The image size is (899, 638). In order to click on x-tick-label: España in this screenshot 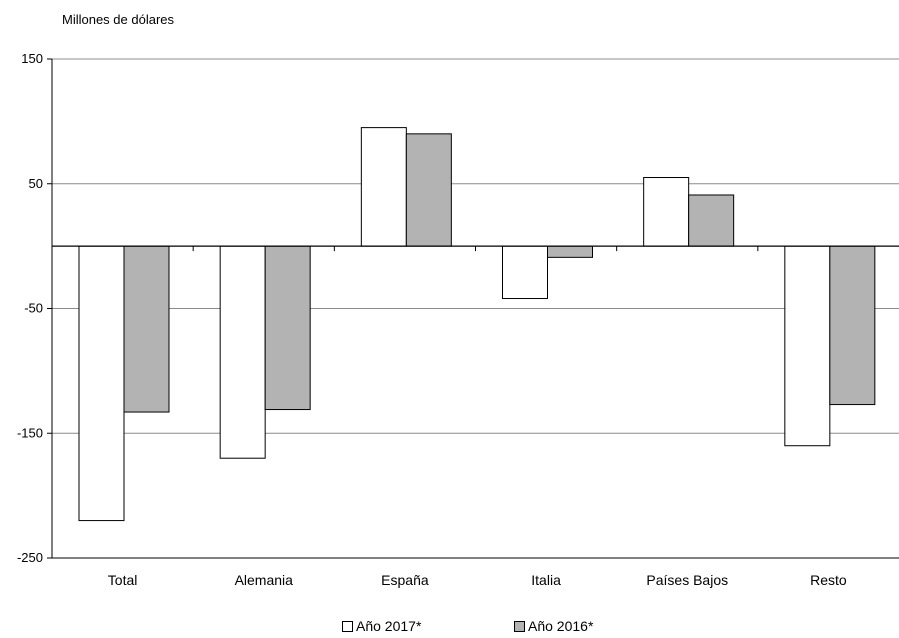, I will do `click(405, 580)`.